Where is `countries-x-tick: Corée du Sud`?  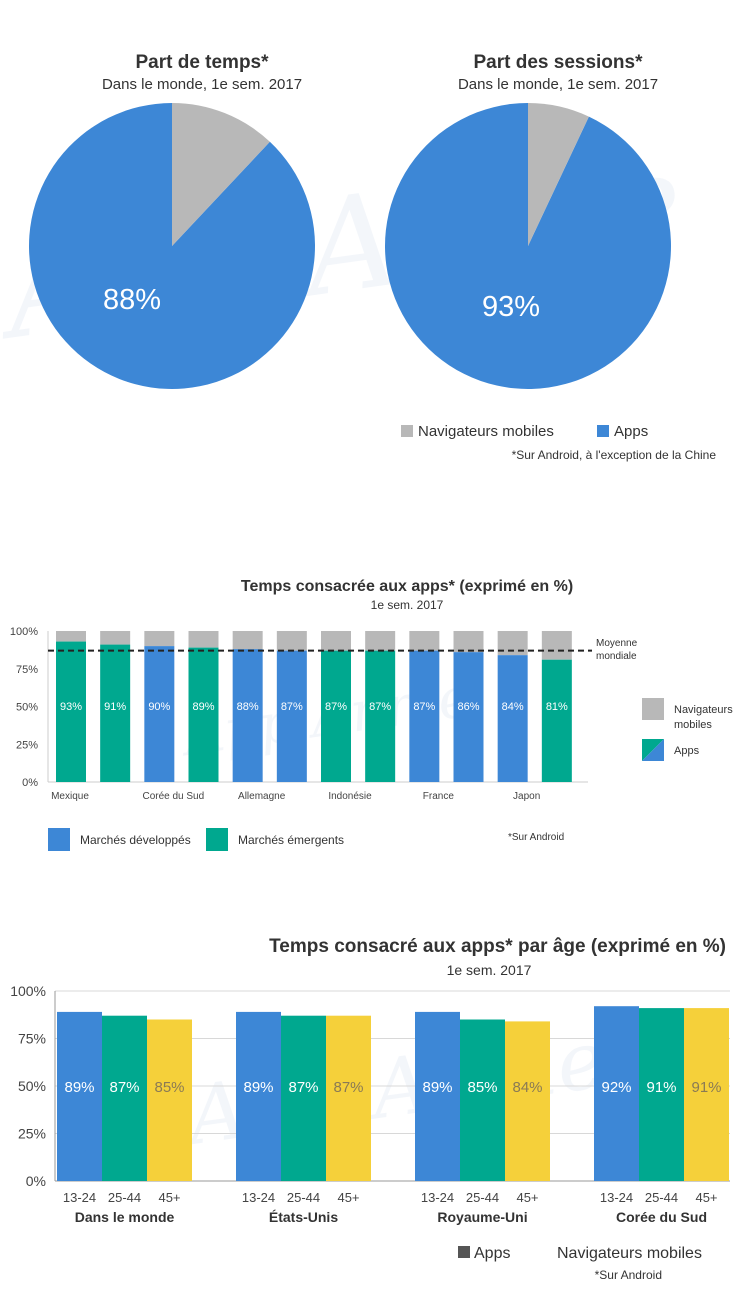
countries-x-tick: Corée du Sud is located at coordinates (173, 796).